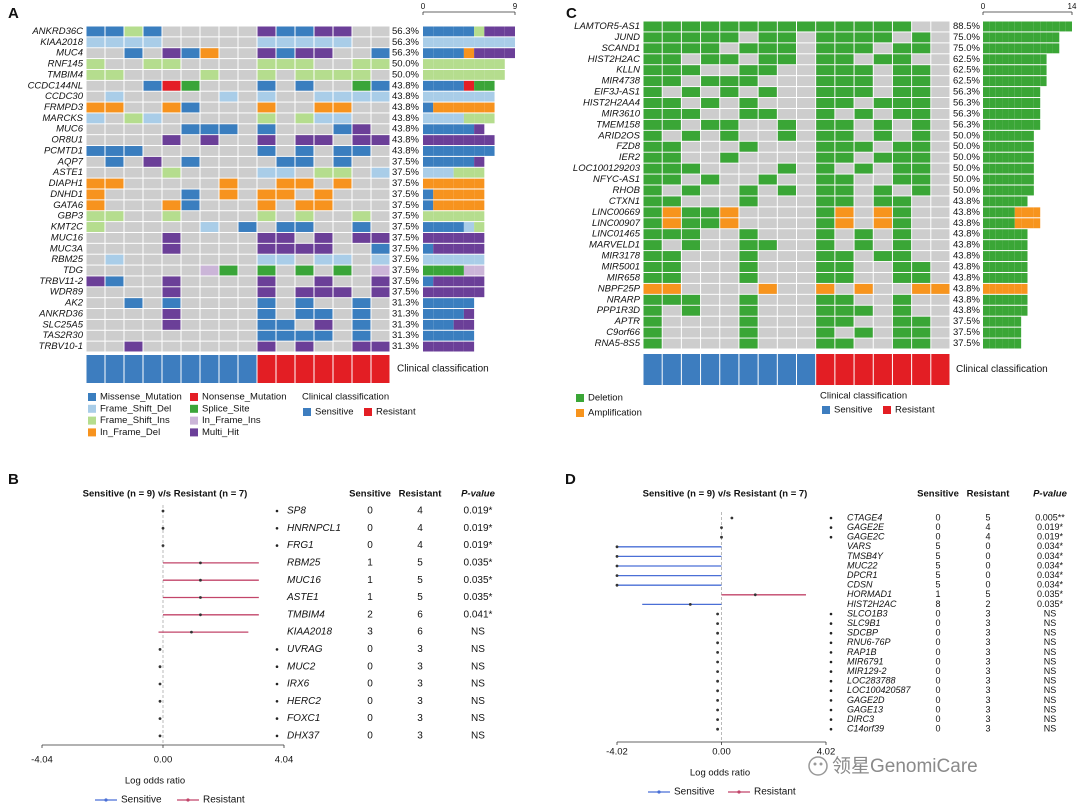 The image size is (1080, 812). I want to click on resistant-count: 6, so click(420, 632).